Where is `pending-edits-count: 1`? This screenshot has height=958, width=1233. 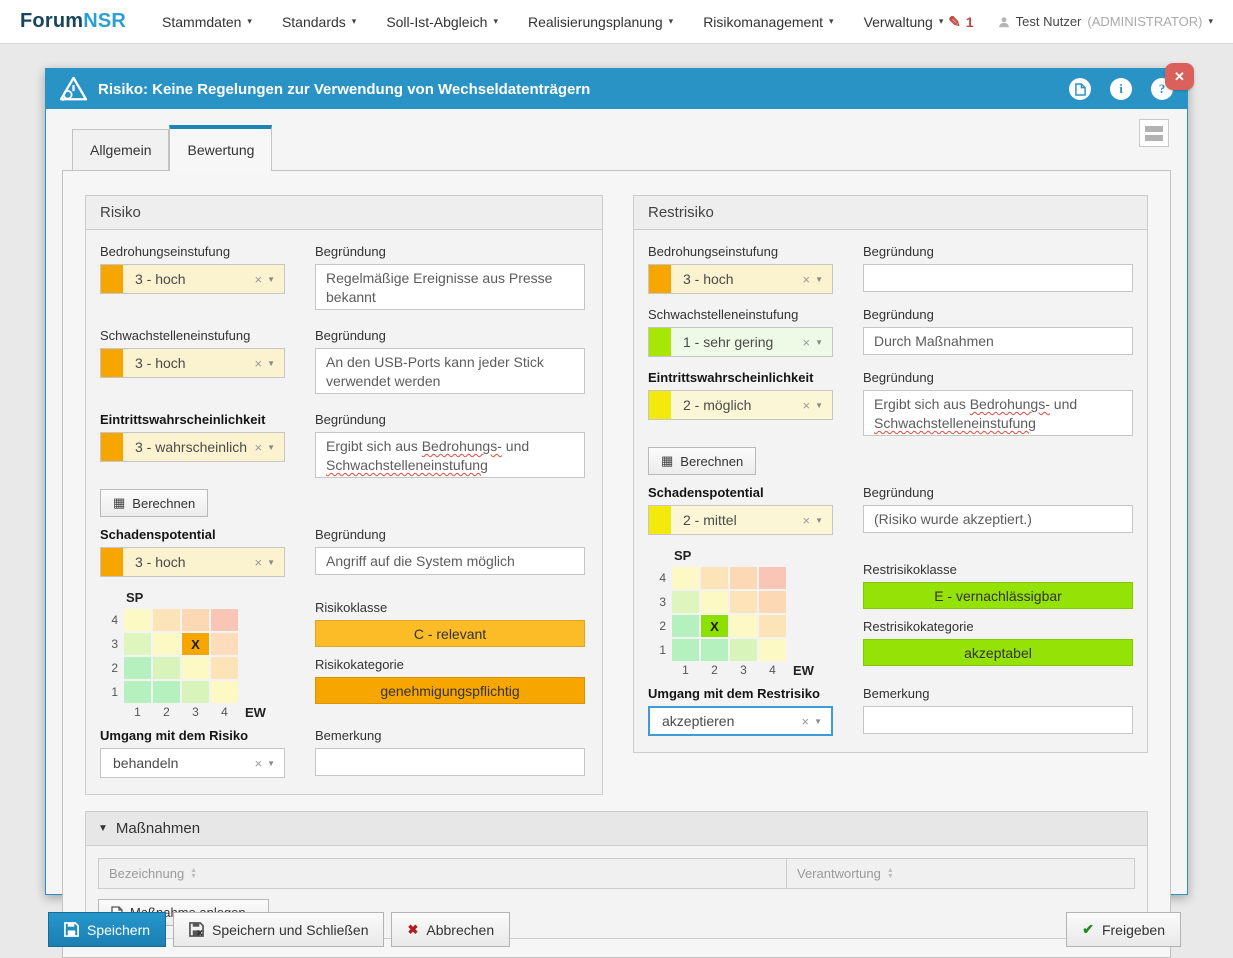
pending-edits-count: 1 is located at coordinates (969, 21).